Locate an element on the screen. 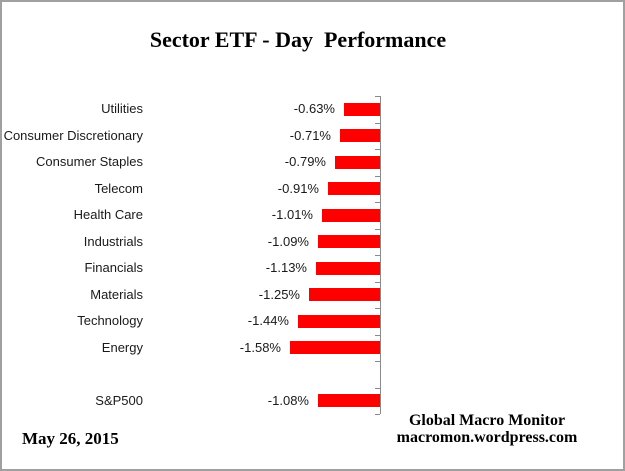 This screenshot has height=471, width=625. category-label: Materials is located at coordinates (116, 294).